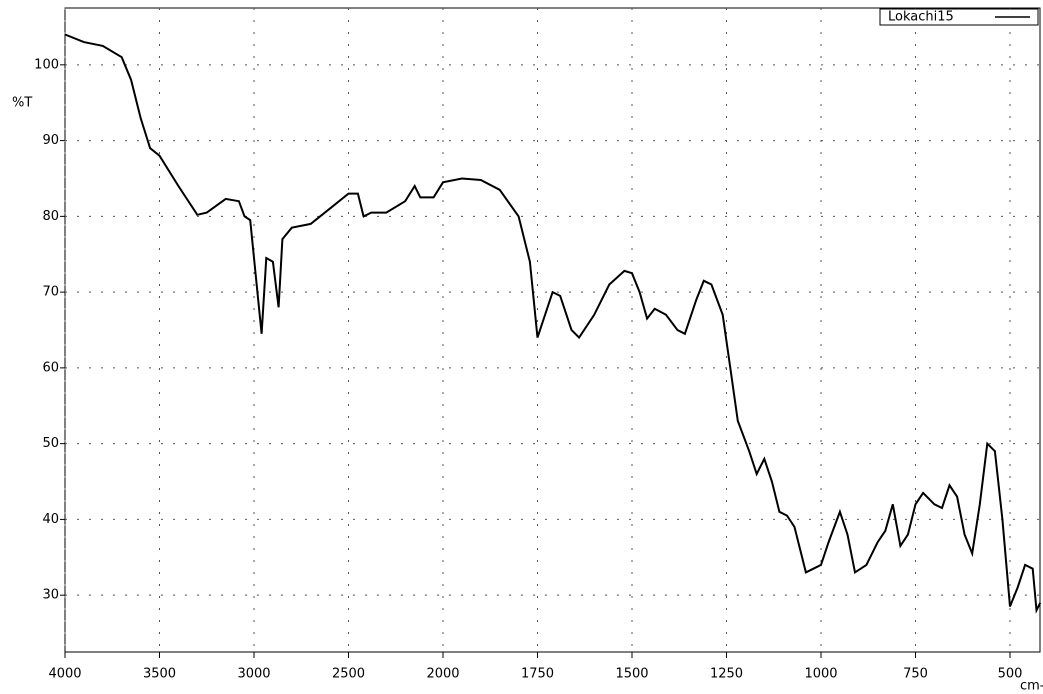 This screenshot has height=694, width=1043. I want to click on y-tick-label: 70, so click(50, 292).